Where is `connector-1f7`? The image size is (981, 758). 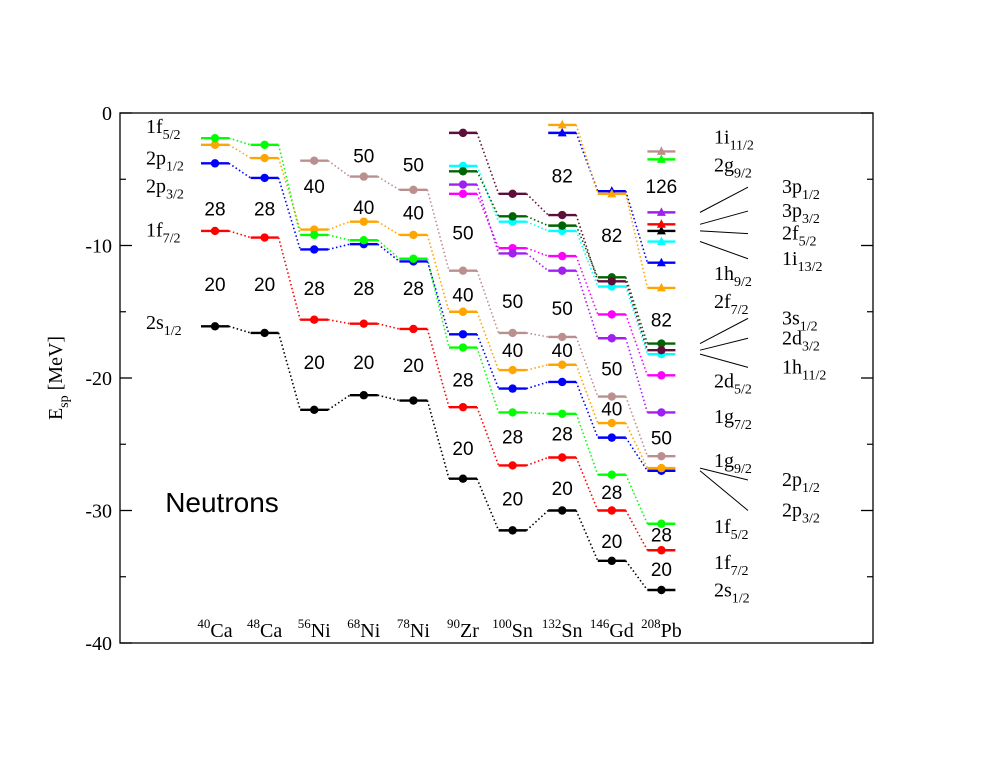
connector-1f7 is located at coordinates (438, 368).